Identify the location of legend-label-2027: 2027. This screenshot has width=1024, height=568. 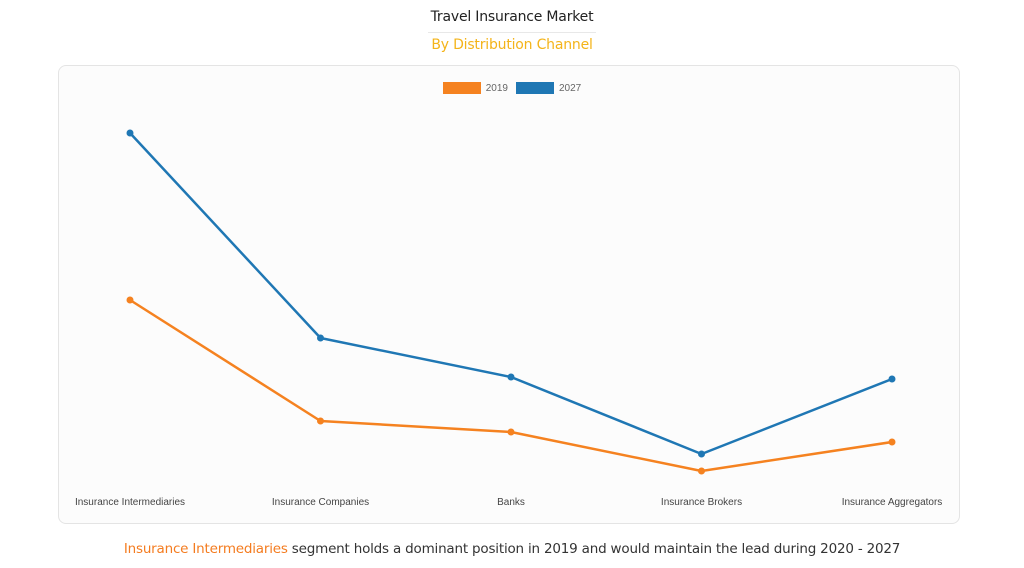
(570, 88).